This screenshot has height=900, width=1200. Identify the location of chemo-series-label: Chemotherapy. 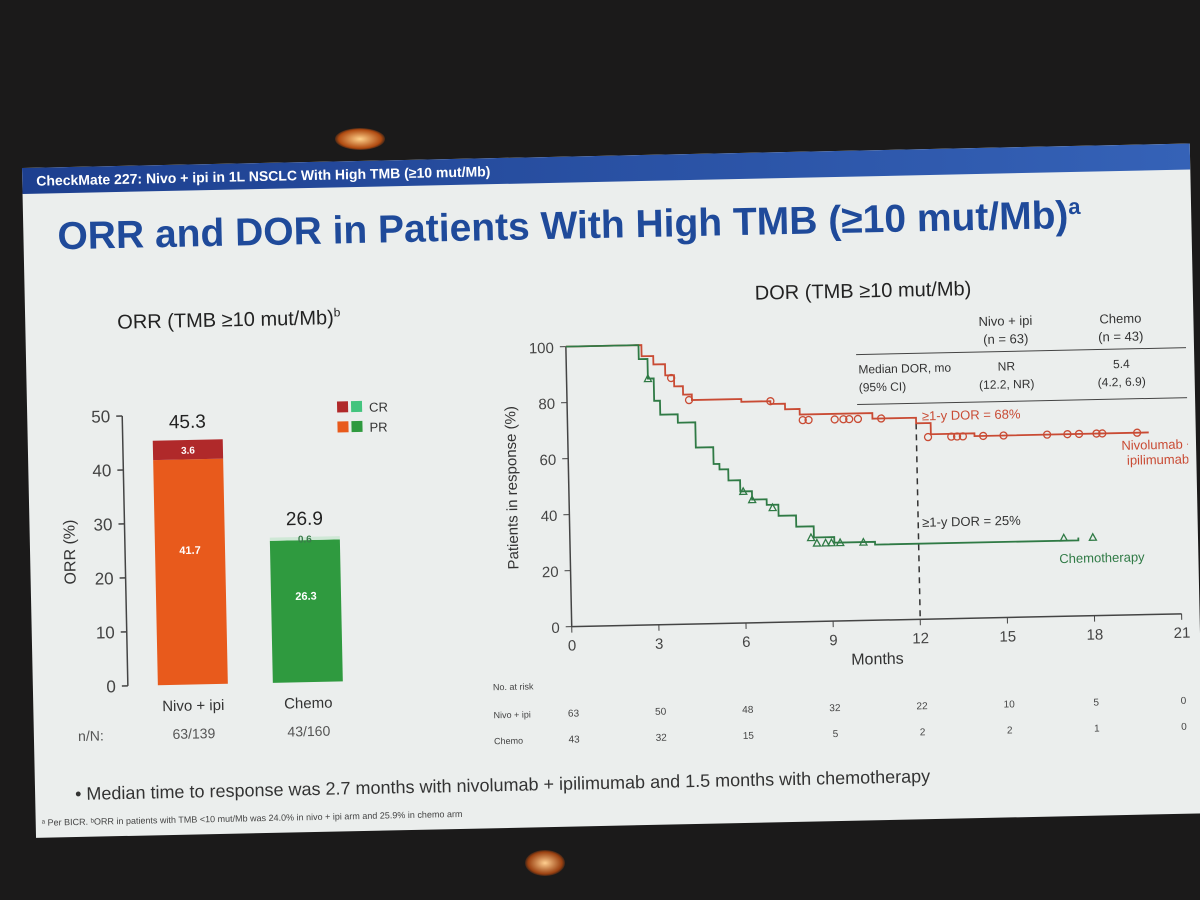
(1102, 557).